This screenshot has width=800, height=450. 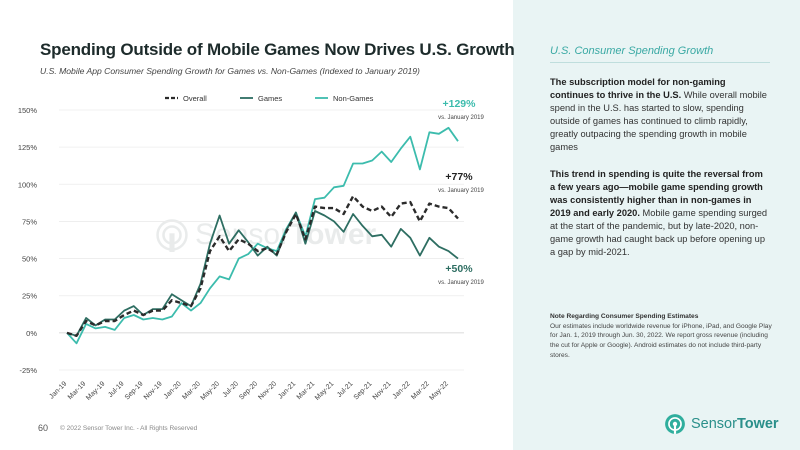 I want to click on x-tick-label: May-21, so click(x=325, y=391).